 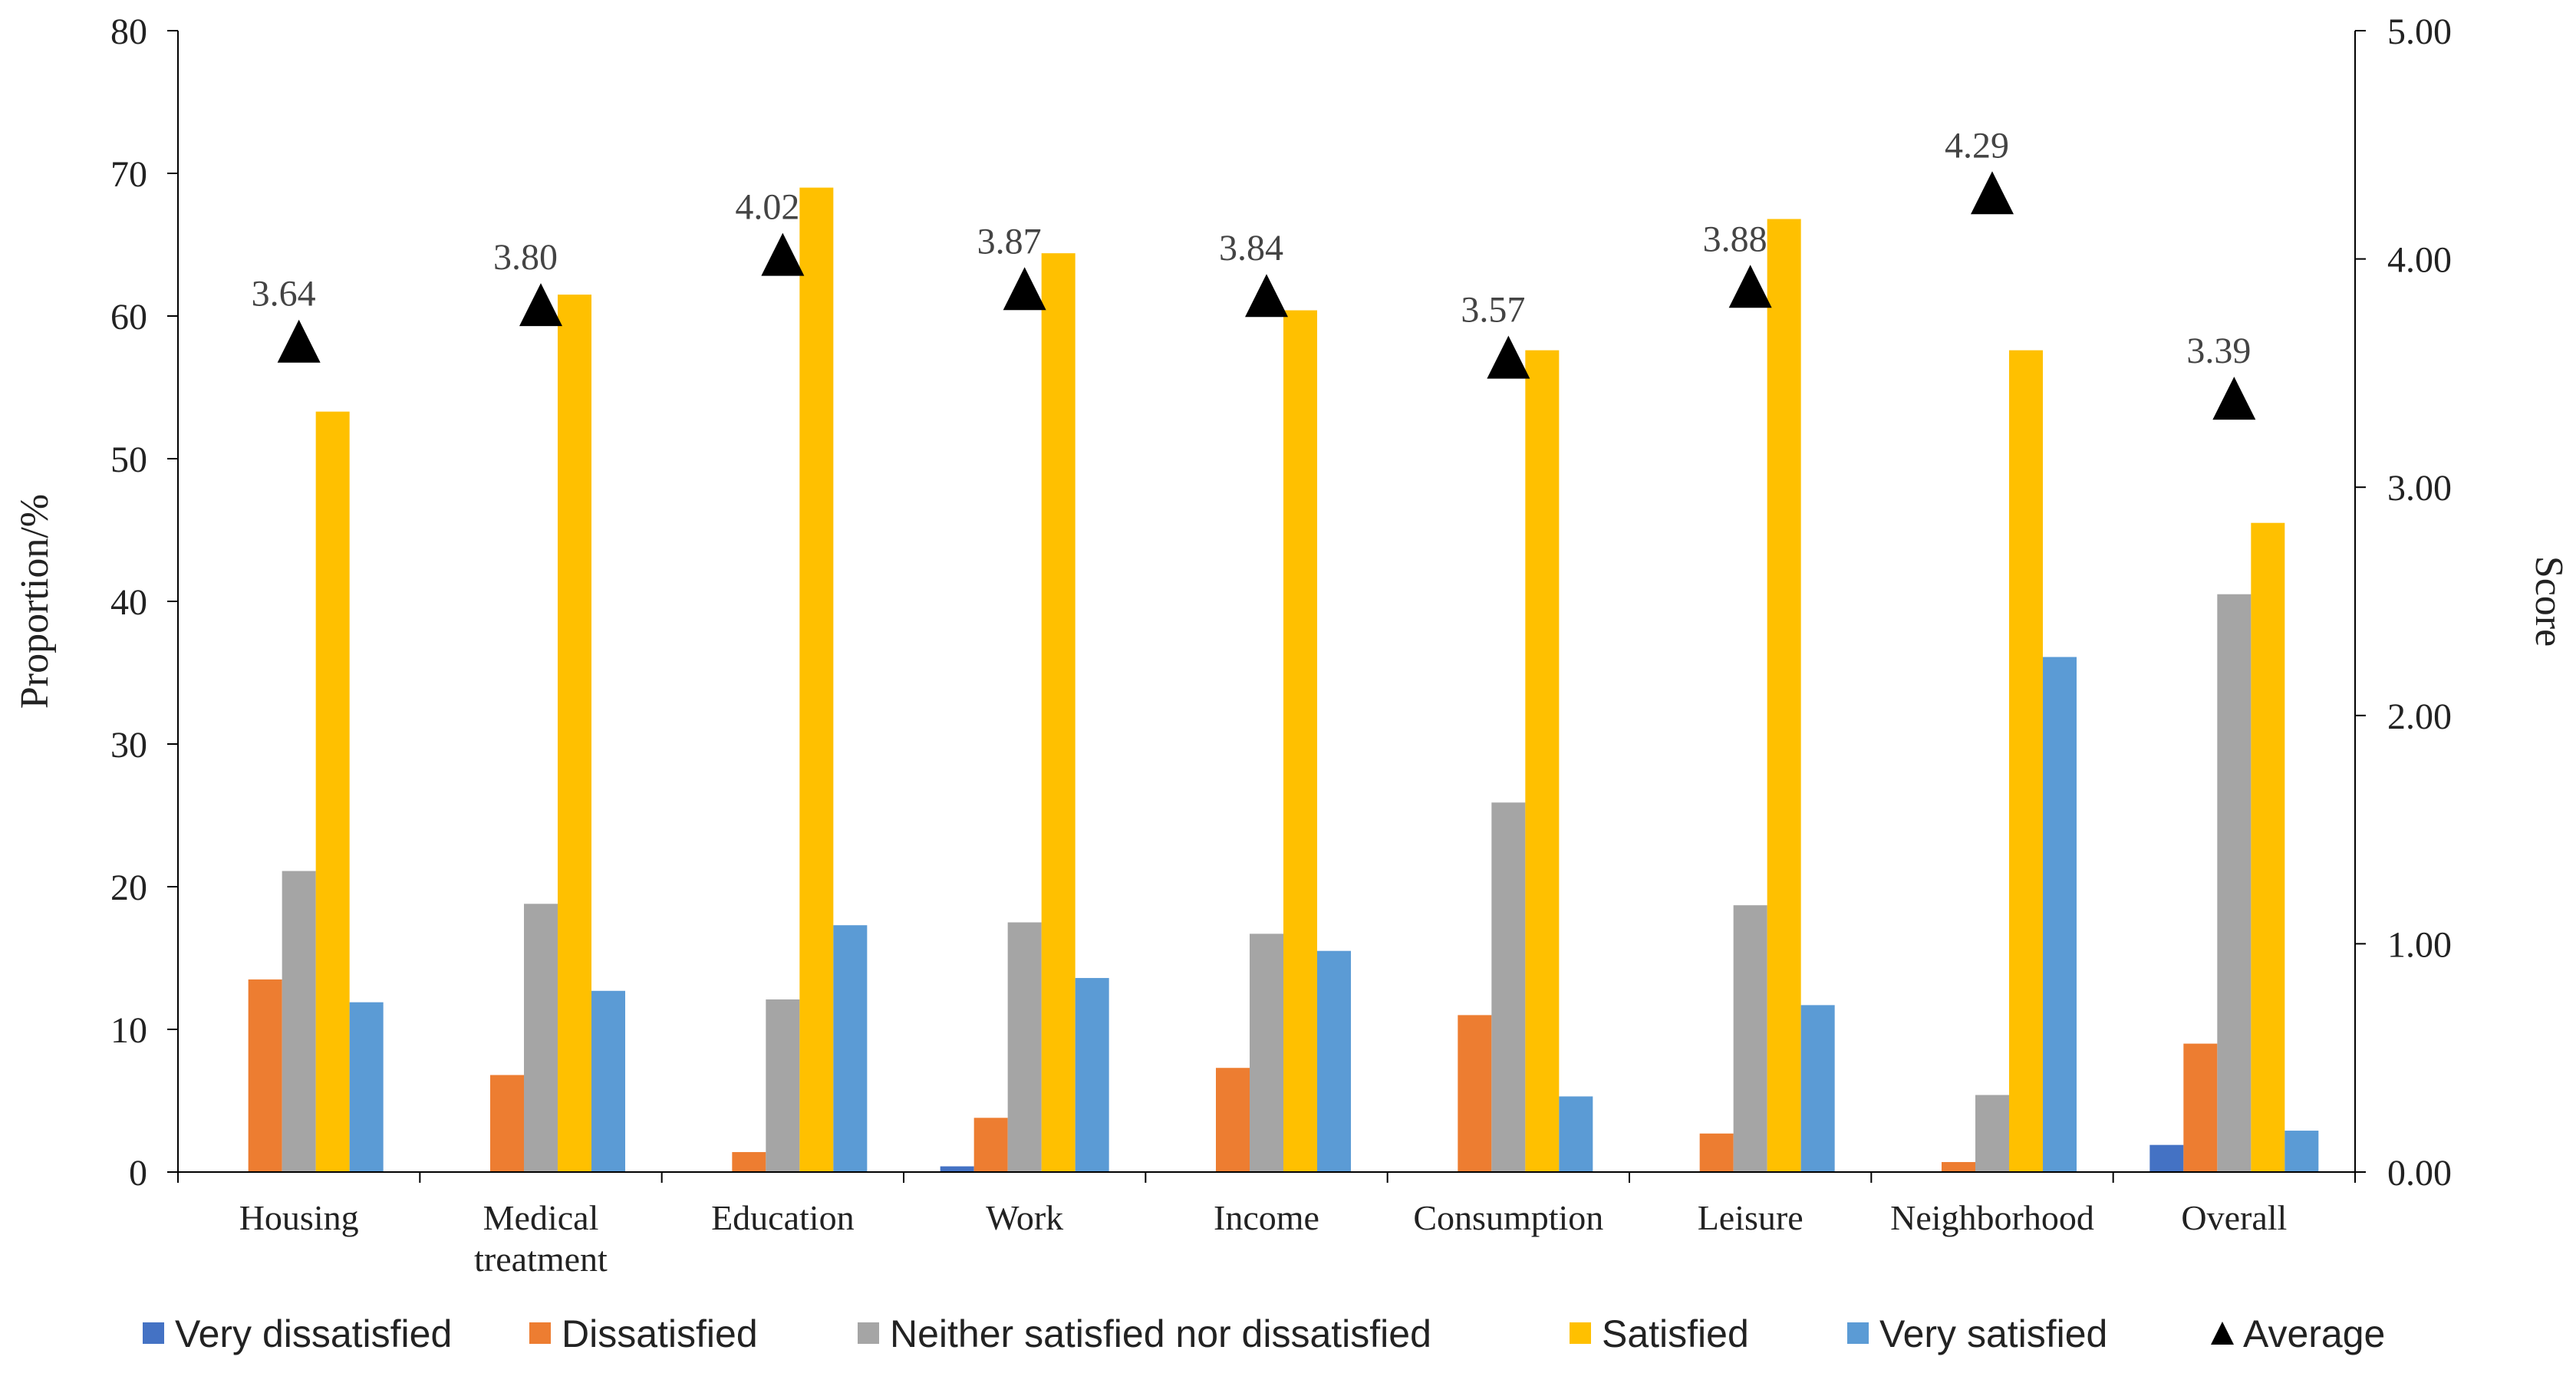 I want to click on left-tick-label: 40, so click(x=128, y=602).